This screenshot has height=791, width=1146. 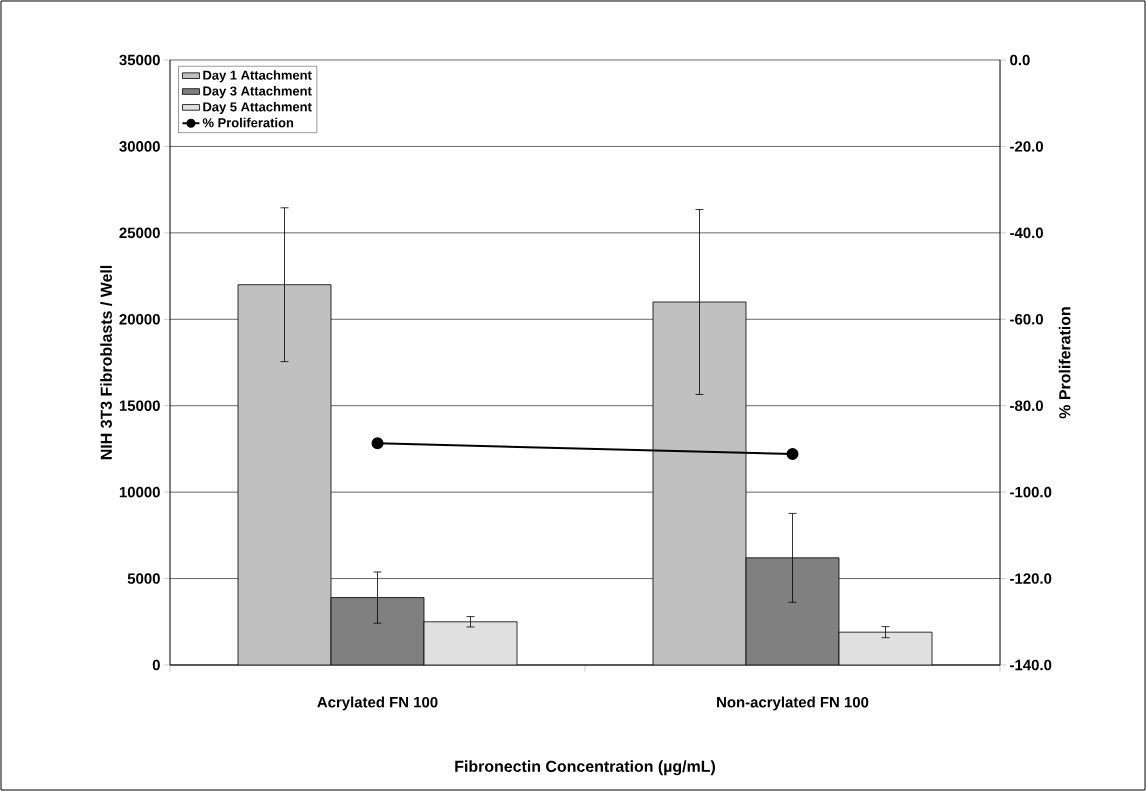 What do you see at coordinates (139, 405) in the screenshot?
I see `y-tick-label: 15000` at bounding box center [139, 405].